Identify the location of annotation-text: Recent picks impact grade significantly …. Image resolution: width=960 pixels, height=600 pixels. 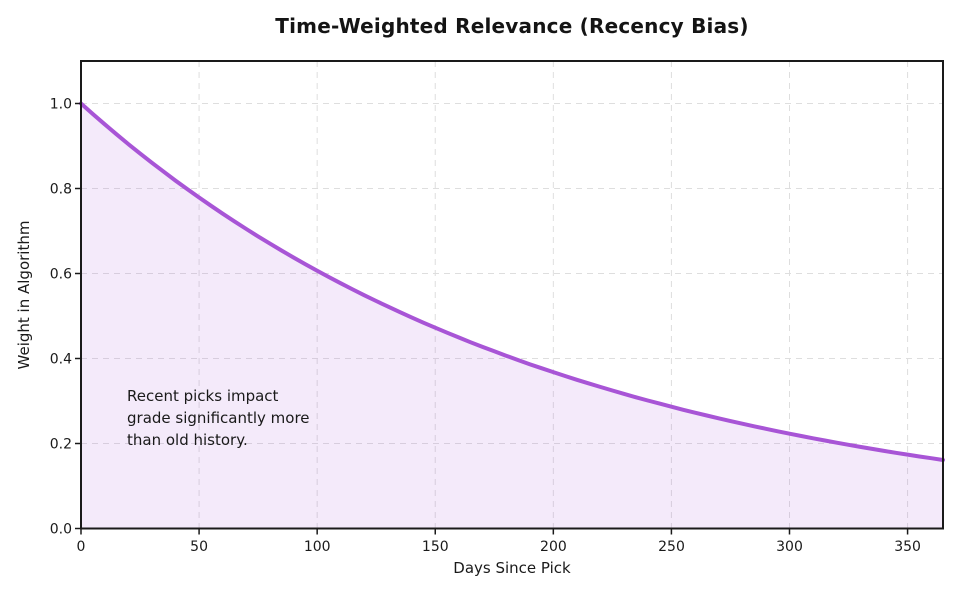
(218, 418).